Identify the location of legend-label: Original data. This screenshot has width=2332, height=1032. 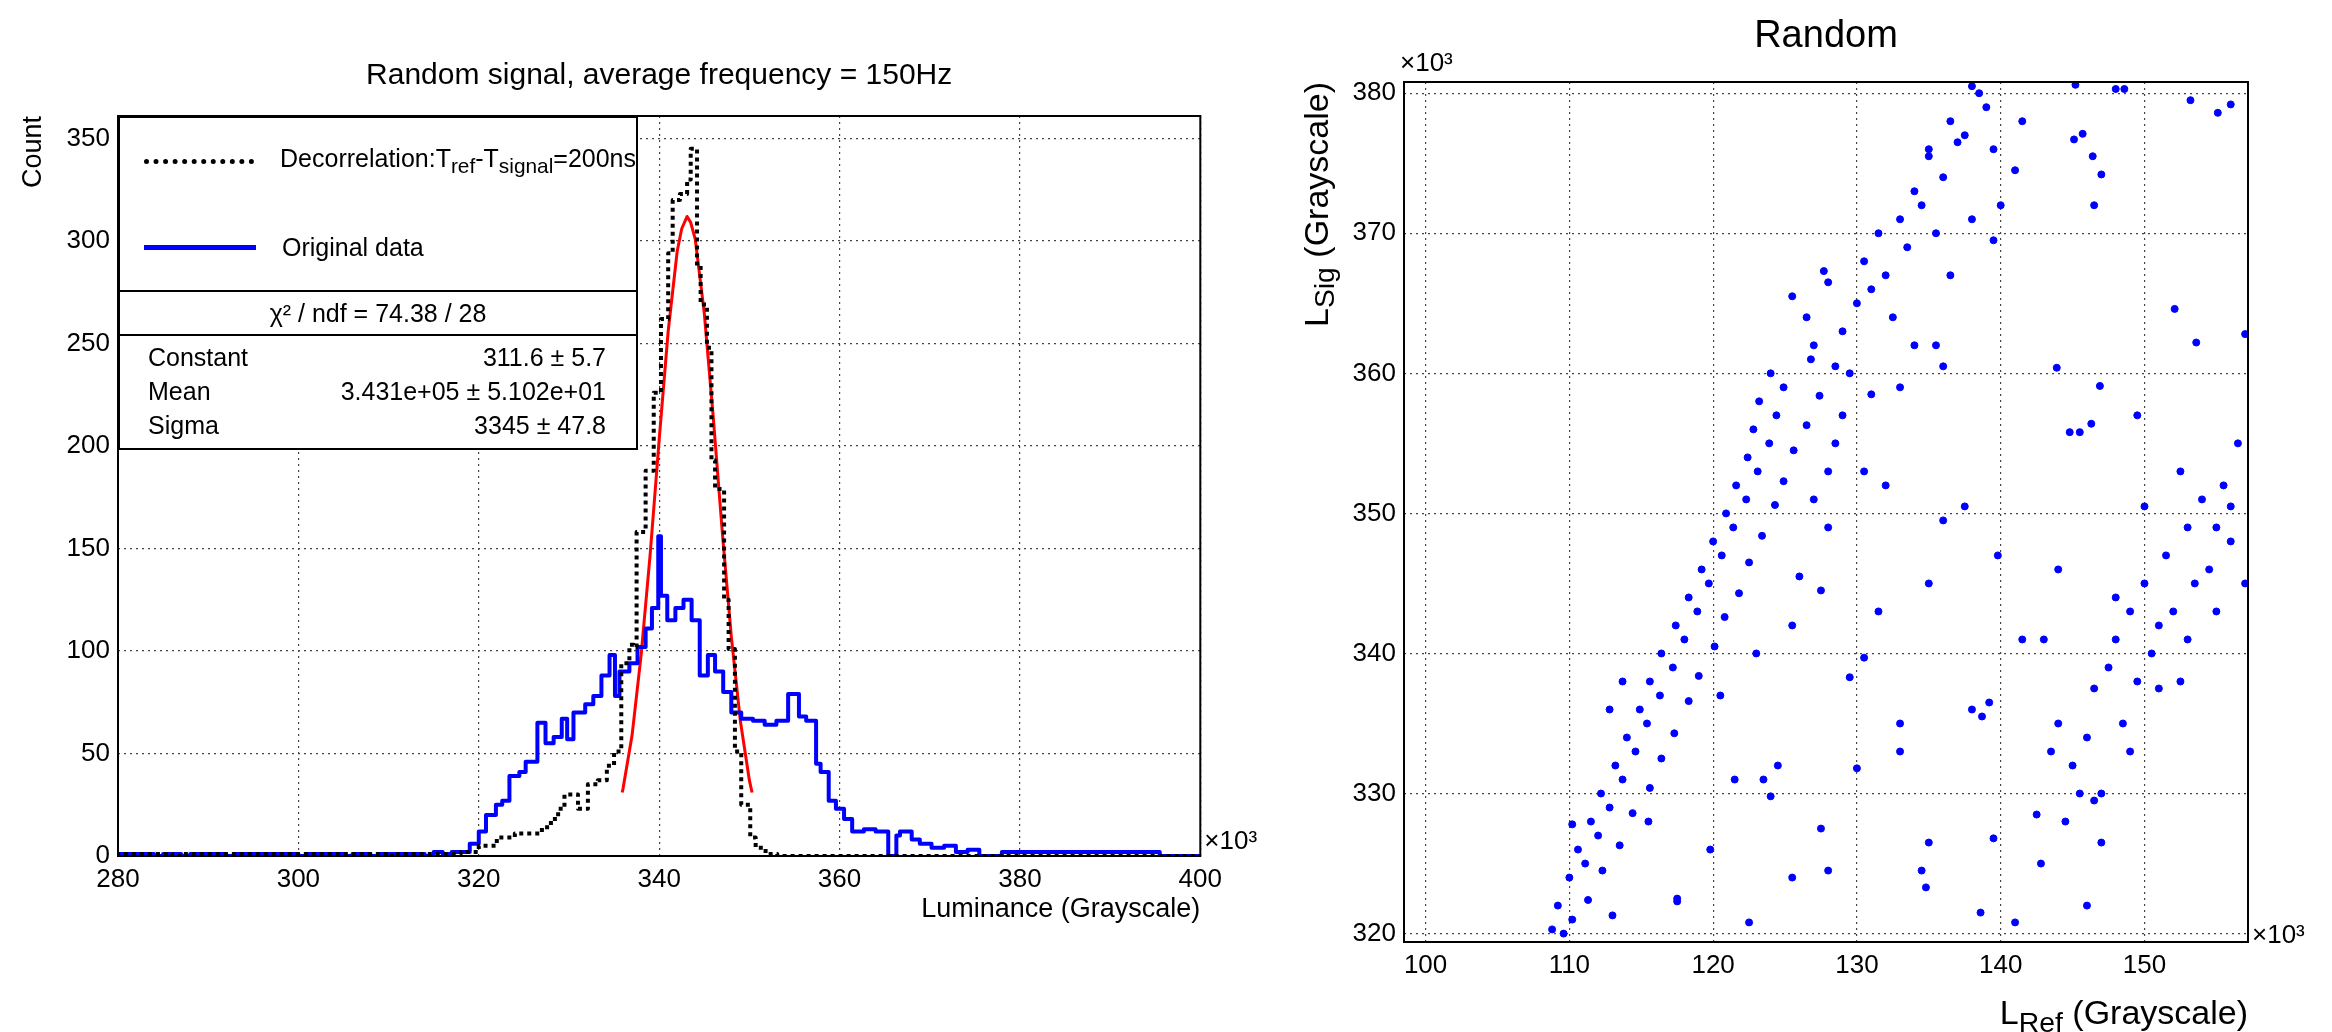
(353, 247).